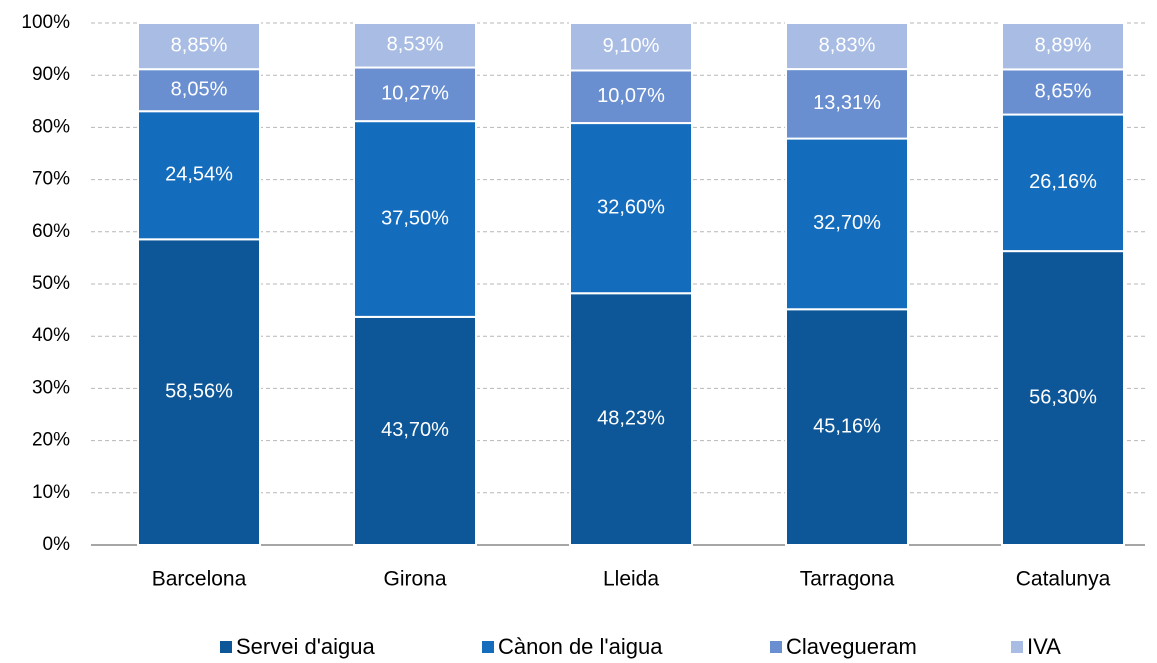  I want to click on data-label: 8,83%, so click(847, 45).